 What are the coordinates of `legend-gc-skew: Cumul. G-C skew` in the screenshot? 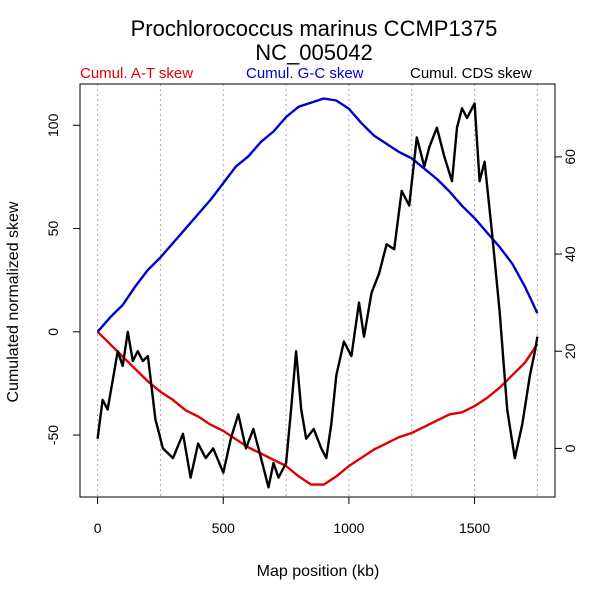 It's located at (305, 73).